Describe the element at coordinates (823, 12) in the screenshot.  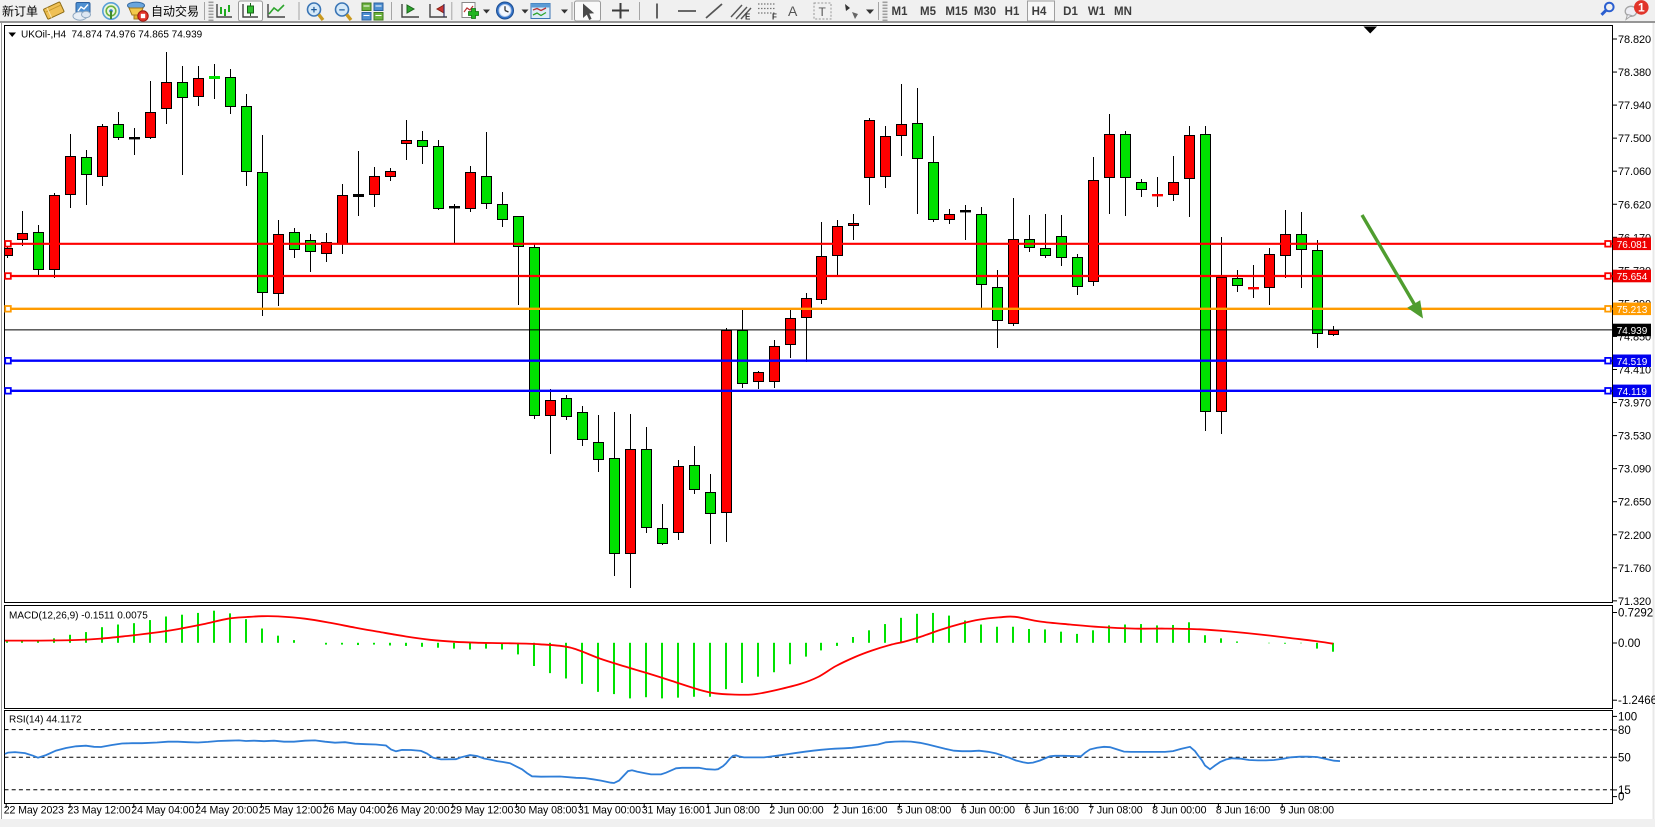
I see `svg-text: T` at that location.